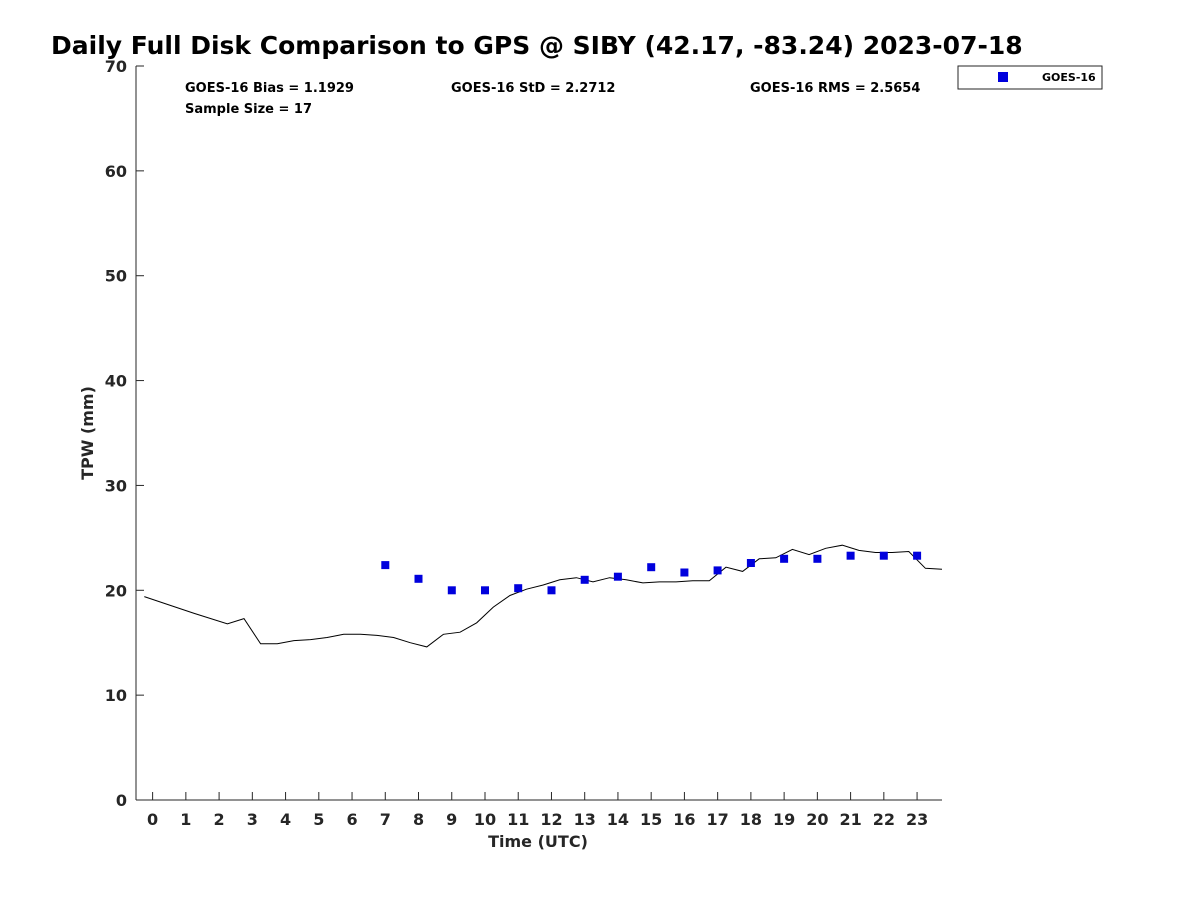  Describe the element at coordinates (116, 485) in the screenshot. I see `y-tick-label: 30` at that location.